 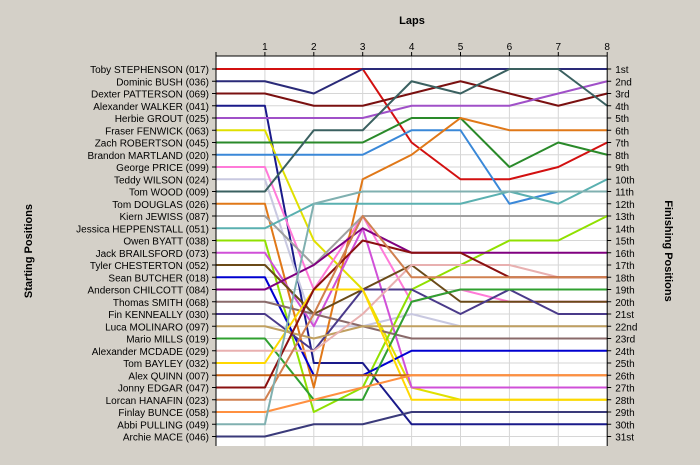 I want to click on finishing-position-label: 22nd, so click(x=626, y=327).